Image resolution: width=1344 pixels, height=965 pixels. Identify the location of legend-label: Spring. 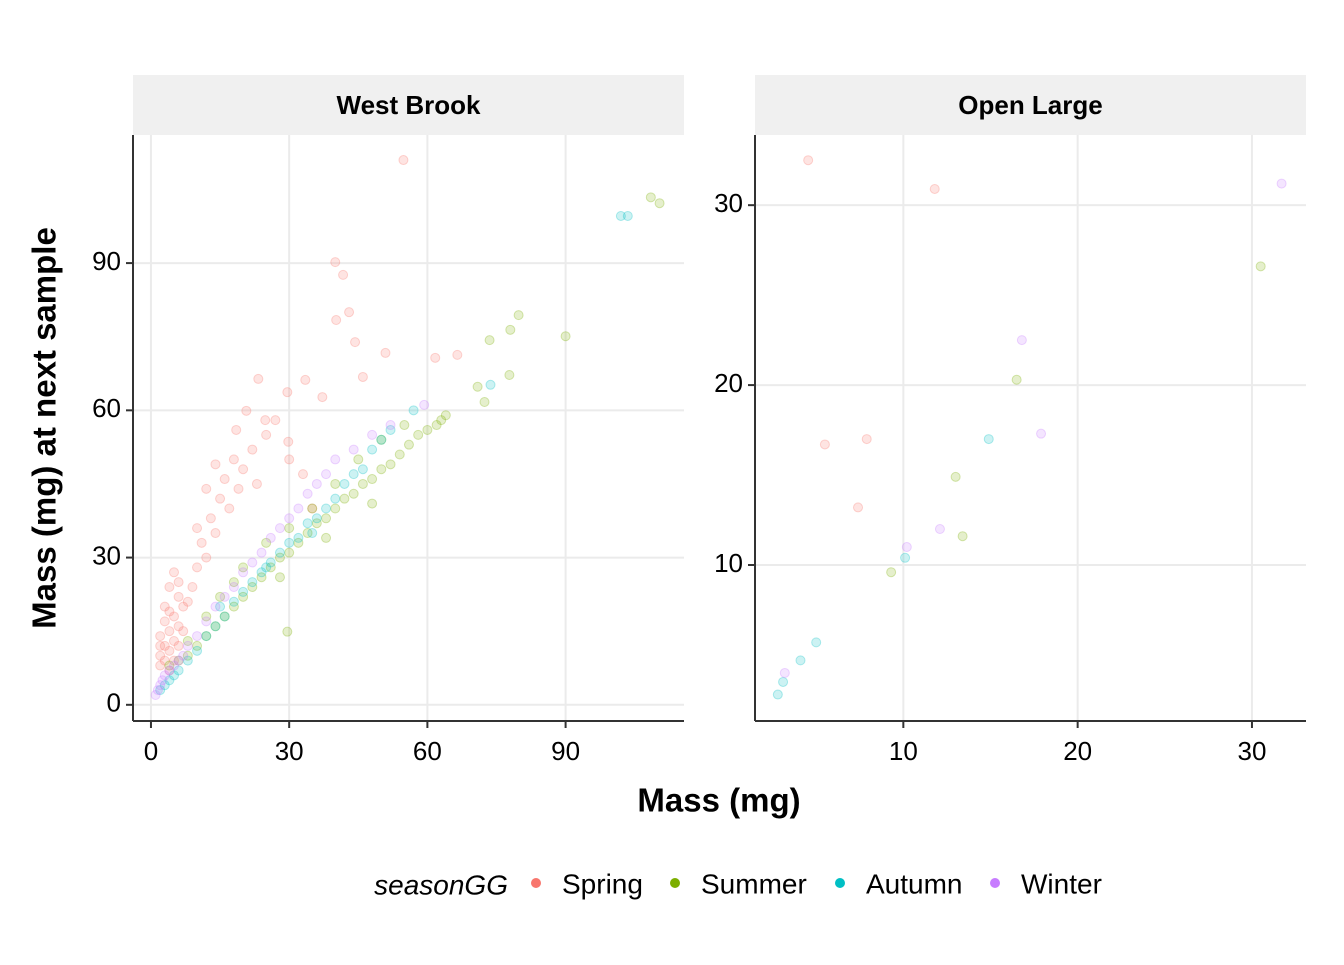
(602, 883).